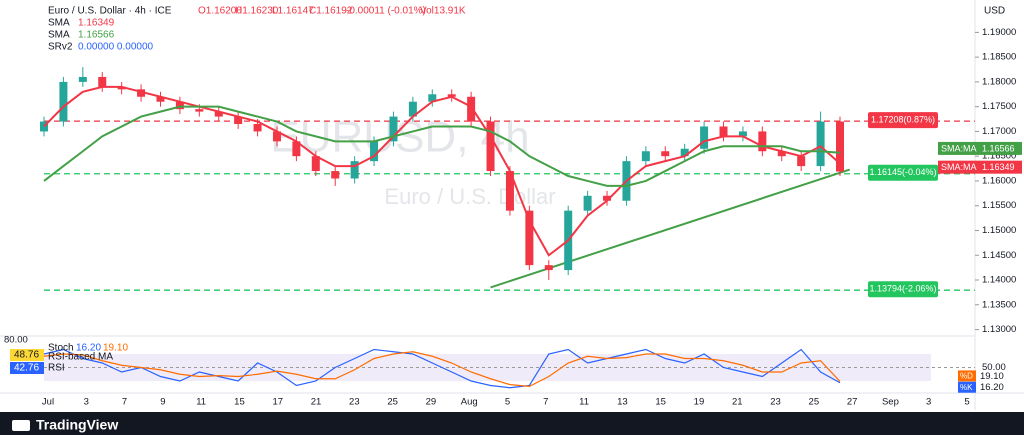 The image size is (1024, 435). I want to click on price-tag, so click(980, 148).